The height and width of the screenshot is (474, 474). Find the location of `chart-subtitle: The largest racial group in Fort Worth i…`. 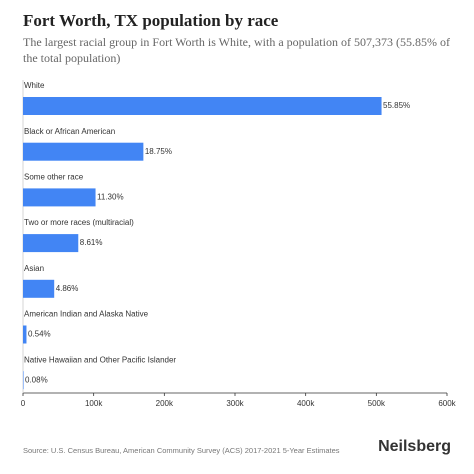

chart-subtitle: The largest racial group in Fort Worth i… is located at coordinates (236, 50).